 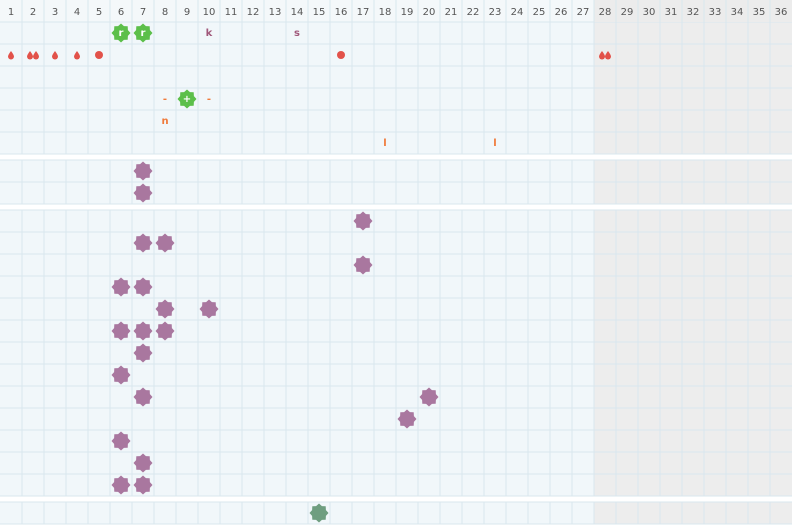 I want to click on day-number: 8, so click(x=165, y=12).